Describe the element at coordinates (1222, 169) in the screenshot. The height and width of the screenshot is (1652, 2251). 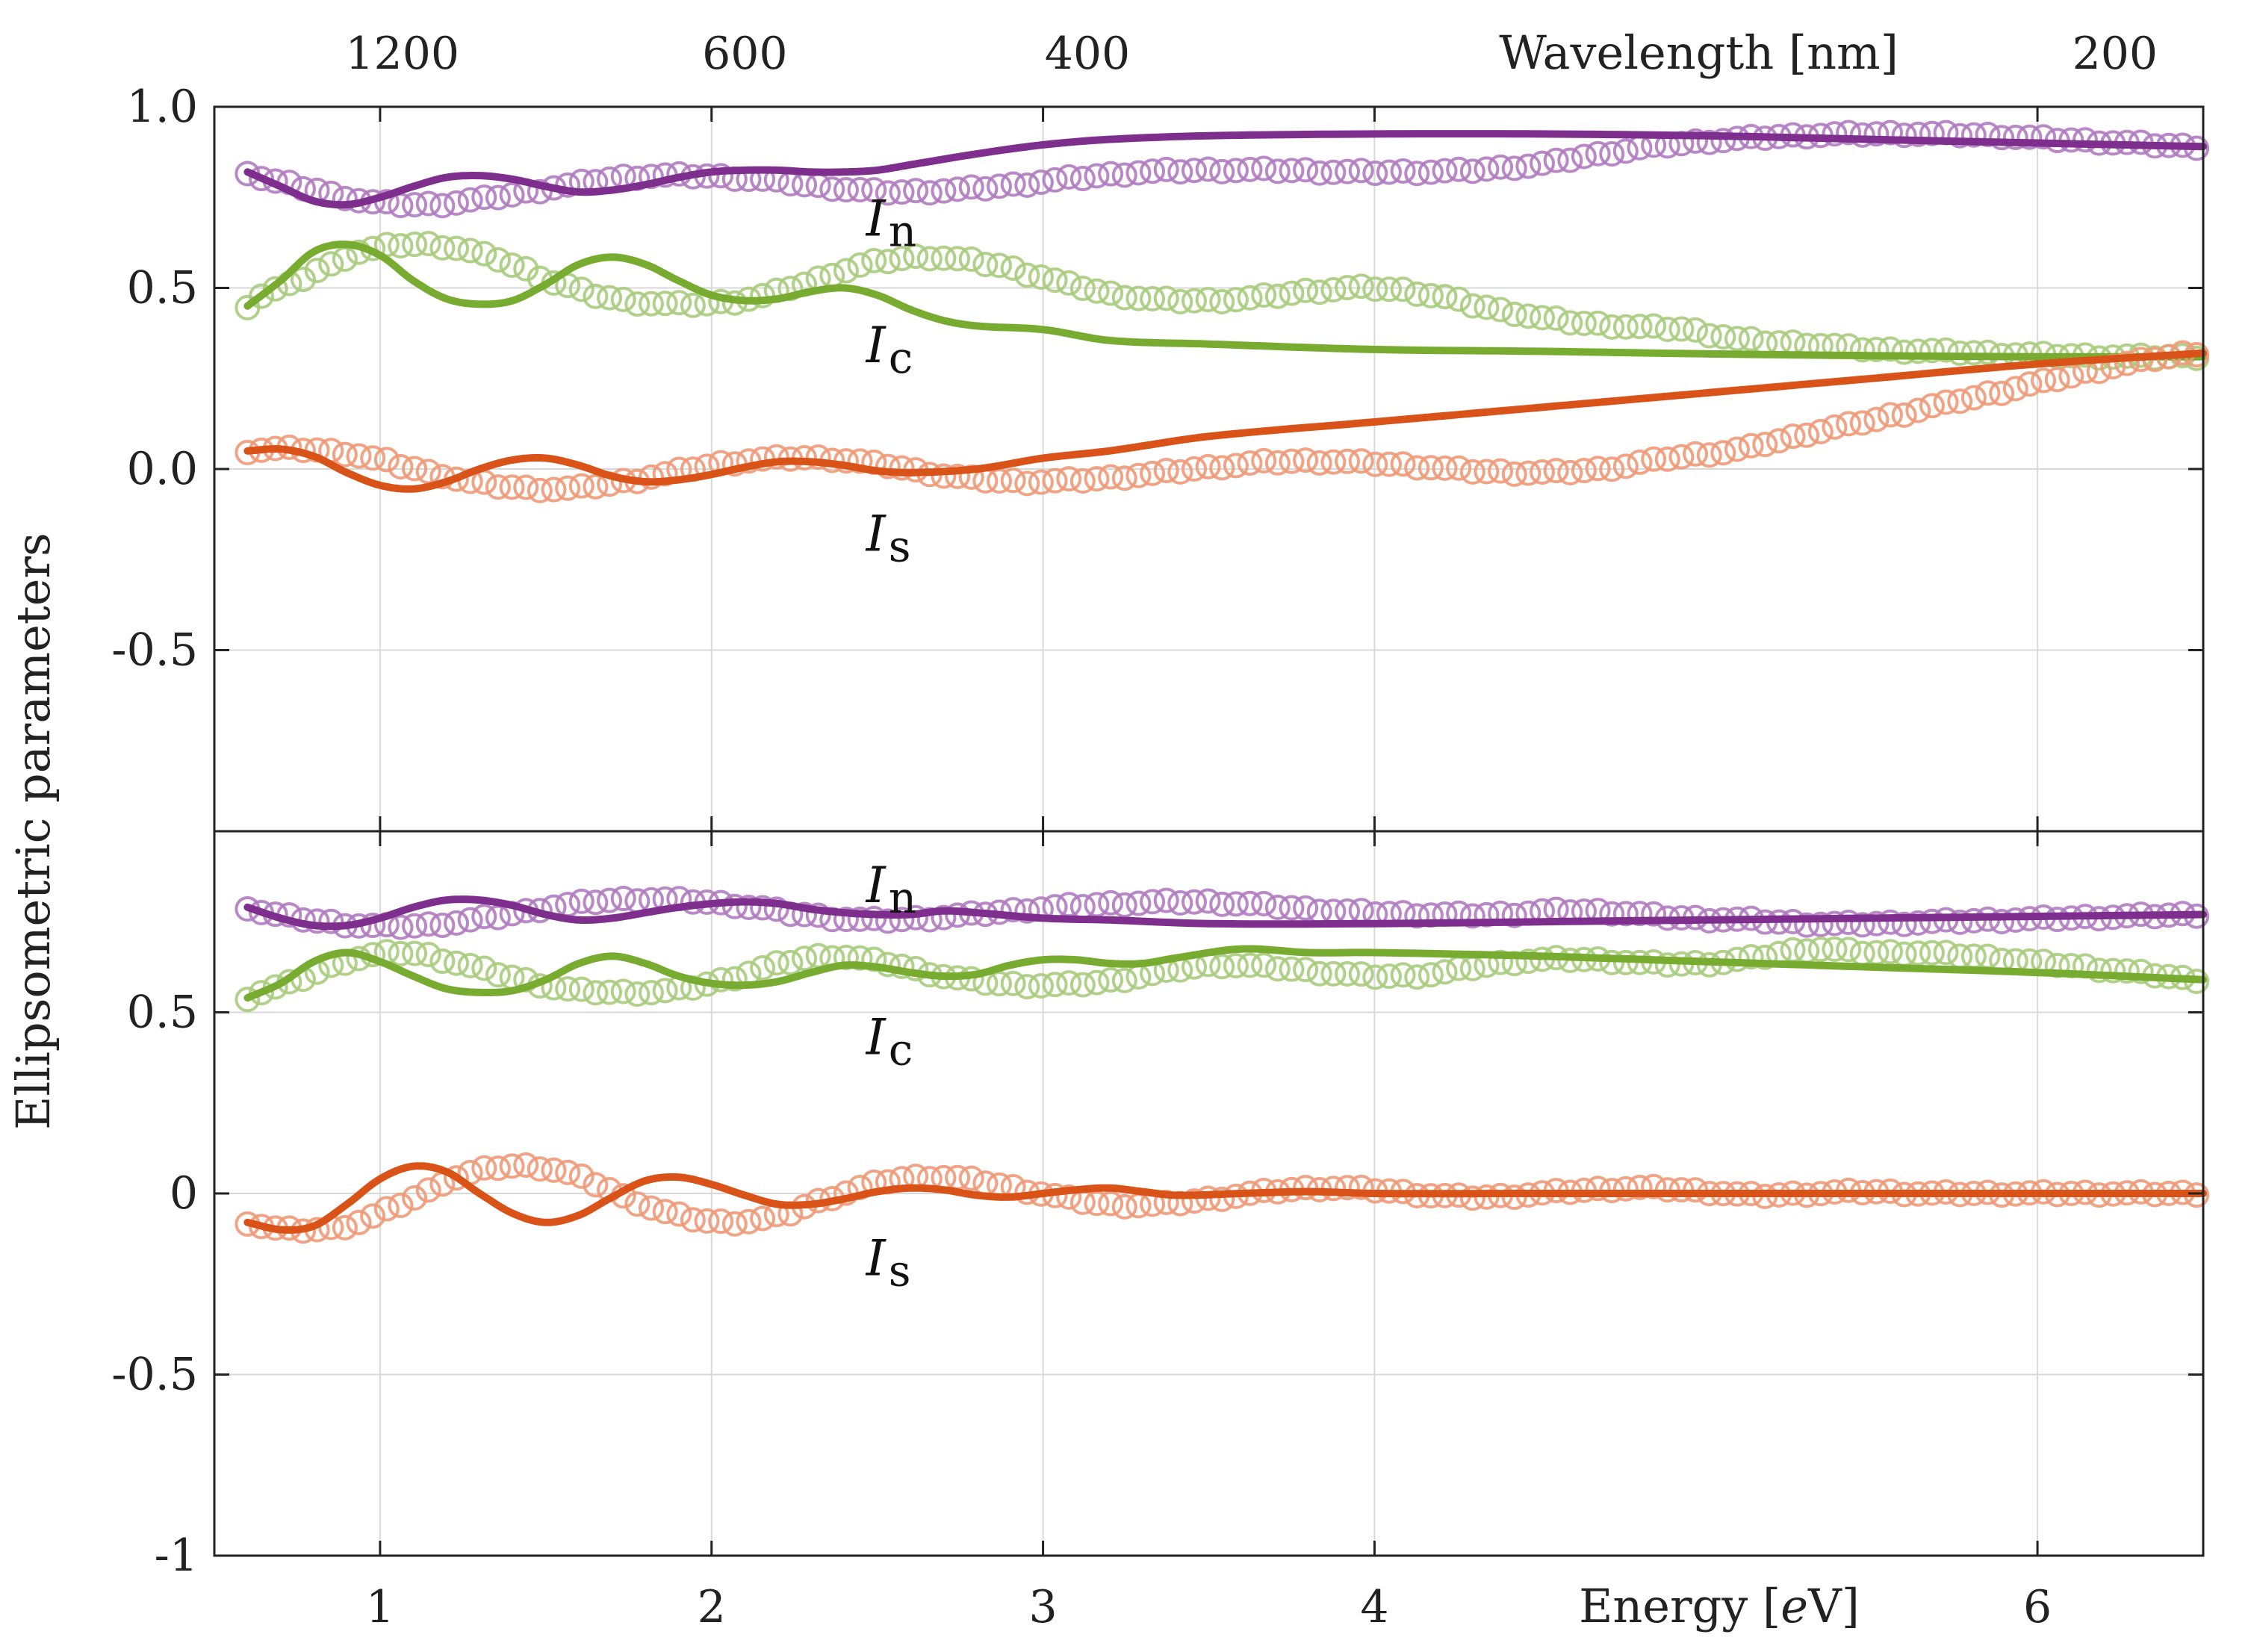
I see `marker-group-I_n` at that location.